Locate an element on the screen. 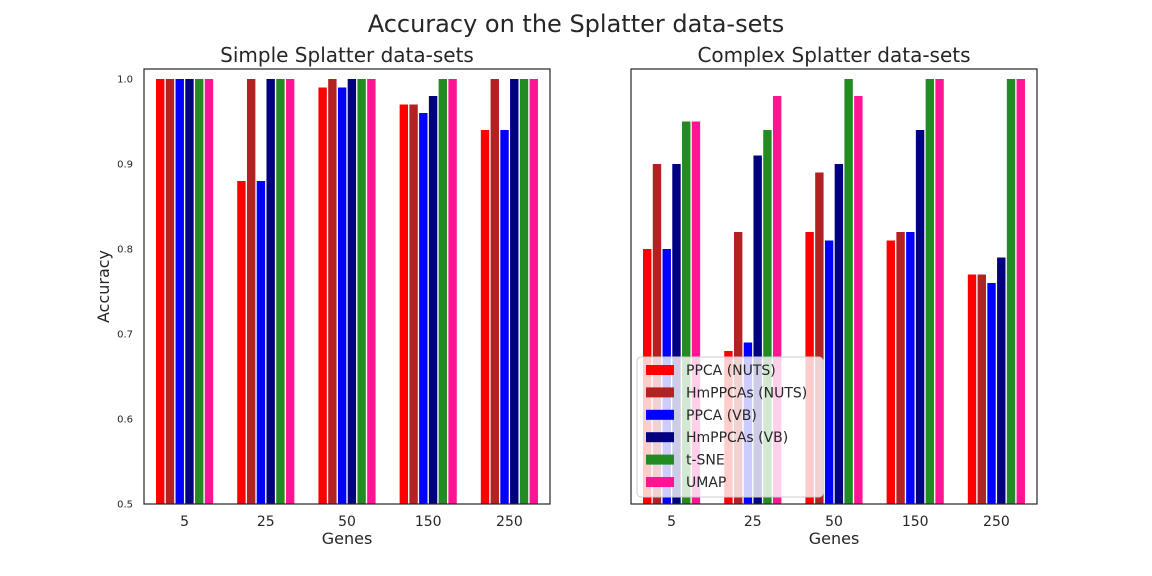 The width and height of the screenshot is (1152, 576). x-tick-label-1-25: 25 is located at coordinates (266, 522).